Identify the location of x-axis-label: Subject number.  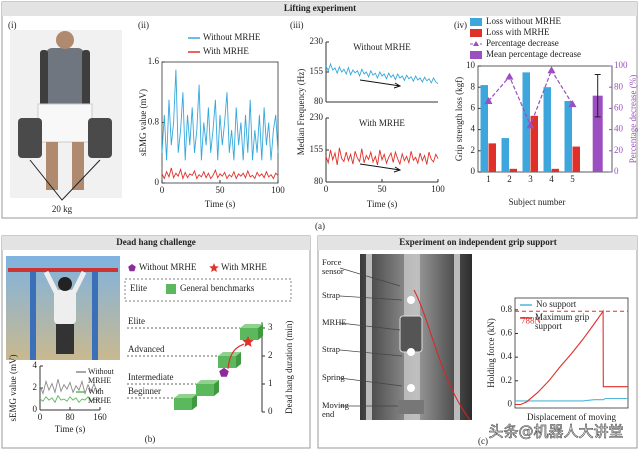
(537, 202).